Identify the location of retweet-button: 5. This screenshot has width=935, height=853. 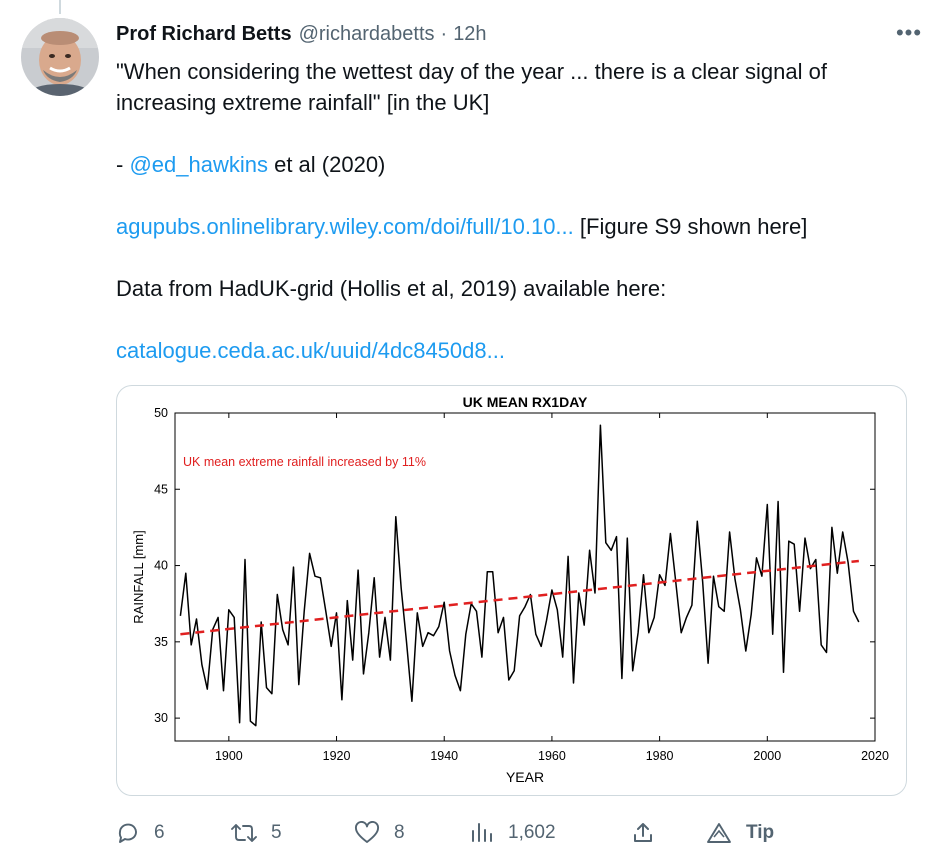
(256, 833).